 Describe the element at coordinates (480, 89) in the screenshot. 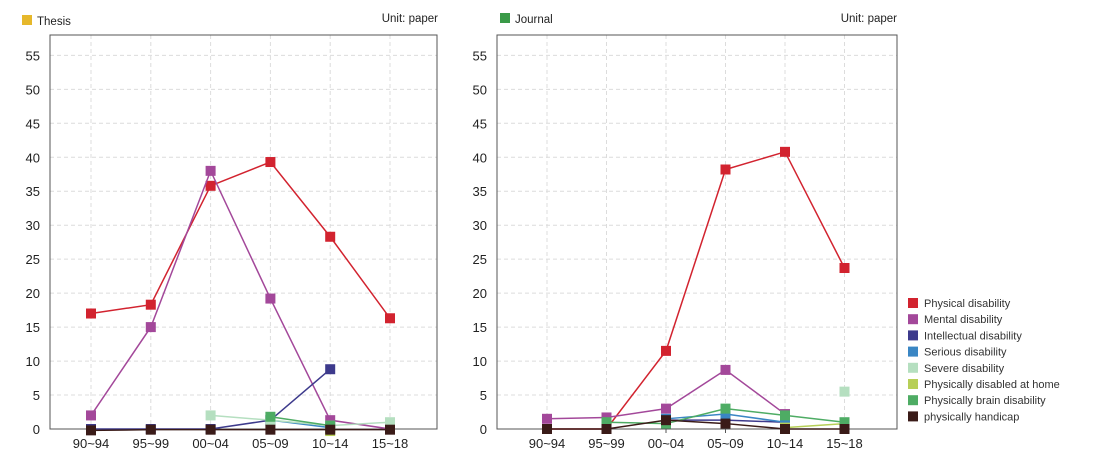

I see `journal-y-tick-label: 50` at that location.